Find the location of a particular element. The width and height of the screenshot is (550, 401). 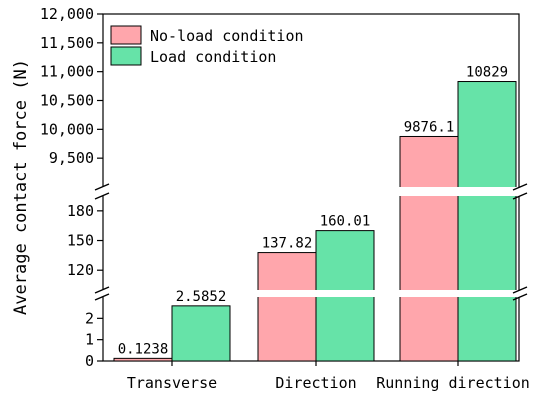

y-tick-label: 11,500 is located at coordinates (67, 43).